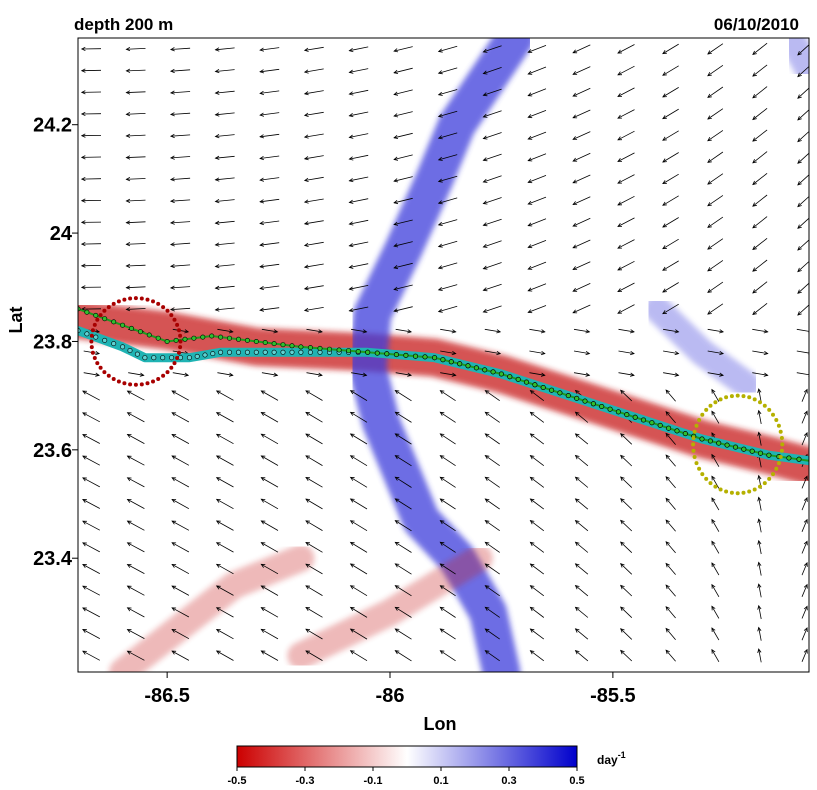 Image resolution: width=817 pixels, height=790 pixels. What do you see at coordinates (53, 559) in the screenshot?
I see `y-tick-label: 23.4` at bounding box center [53, 559].